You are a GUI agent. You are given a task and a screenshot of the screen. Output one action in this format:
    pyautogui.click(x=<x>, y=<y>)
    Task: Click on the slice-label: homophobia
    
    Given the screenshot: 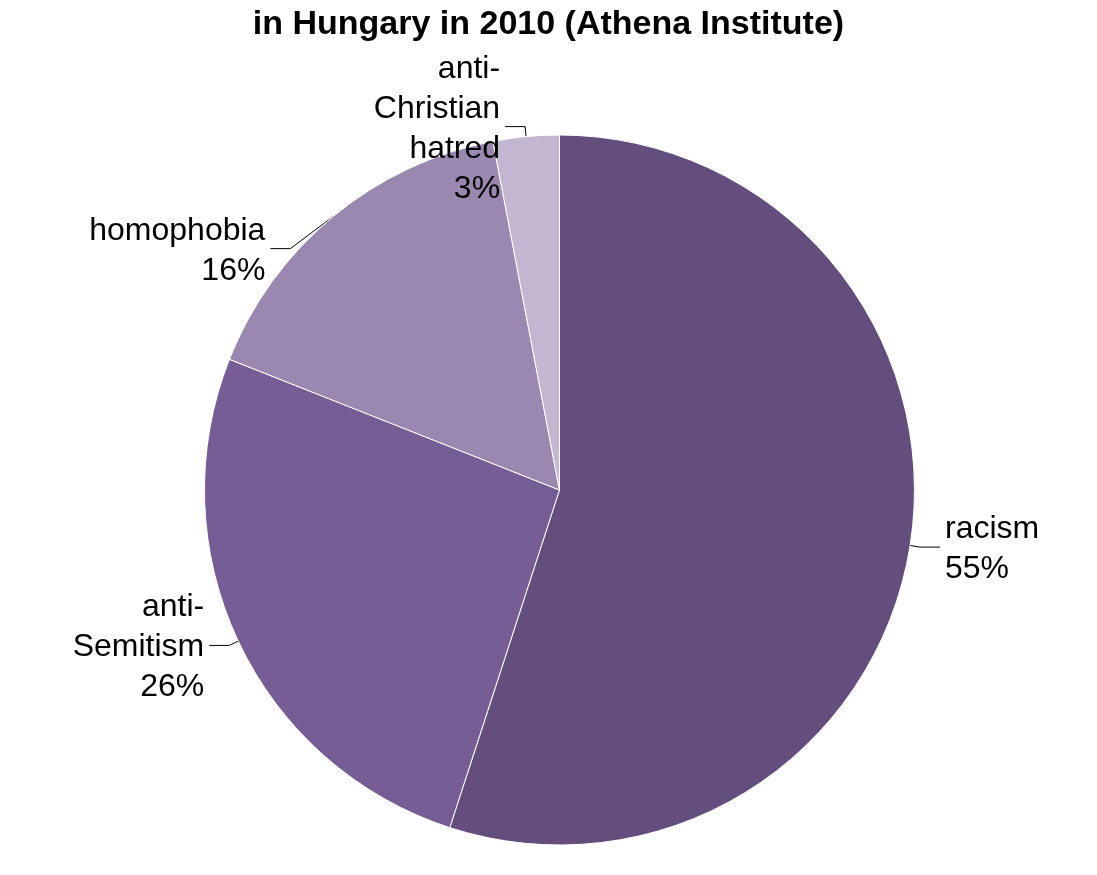 What is the action you would take?
    pyautogui.click(x=177, y=228)
    